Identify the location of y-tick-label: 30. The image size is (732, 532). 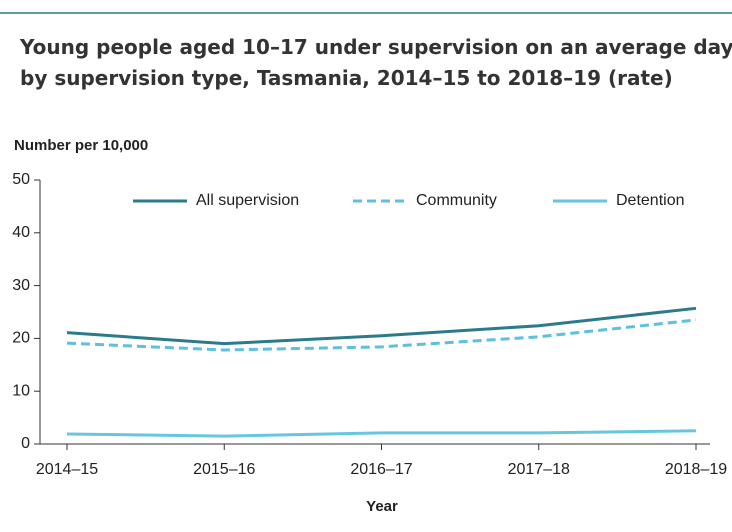
(21, 285).